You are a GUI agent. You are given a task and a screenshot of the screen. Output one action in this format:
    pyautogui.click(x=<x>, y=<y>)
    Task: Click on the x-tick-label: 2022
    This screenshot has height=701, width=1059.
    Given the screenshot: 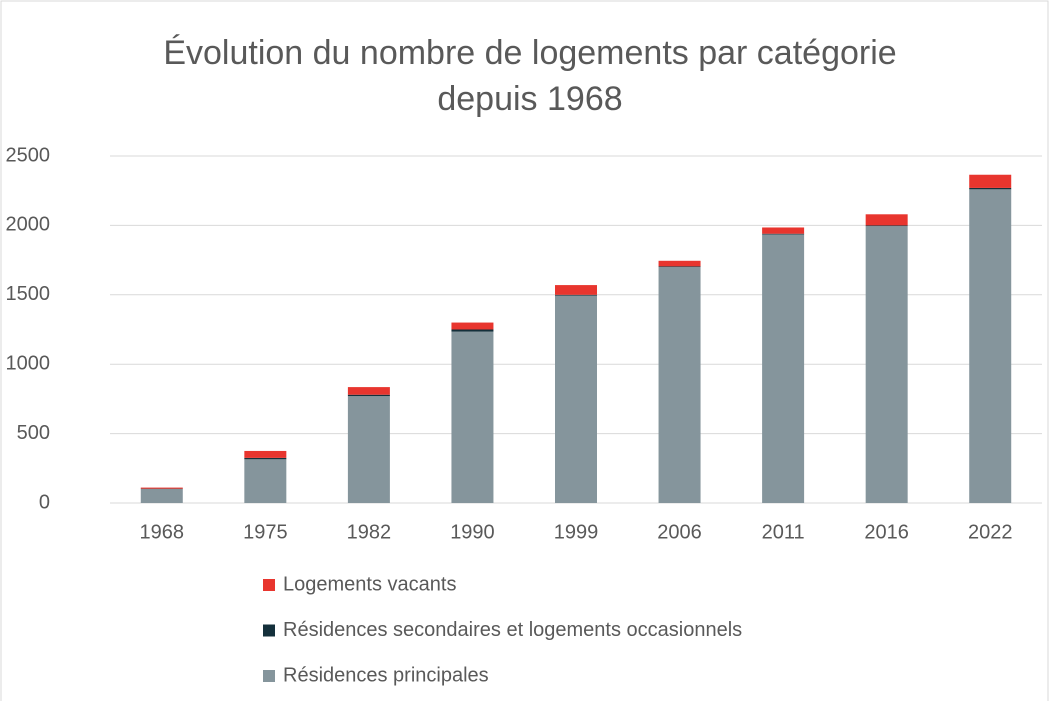 What is the action you would take?
    pyautogui.click(x=990, y=532)
    